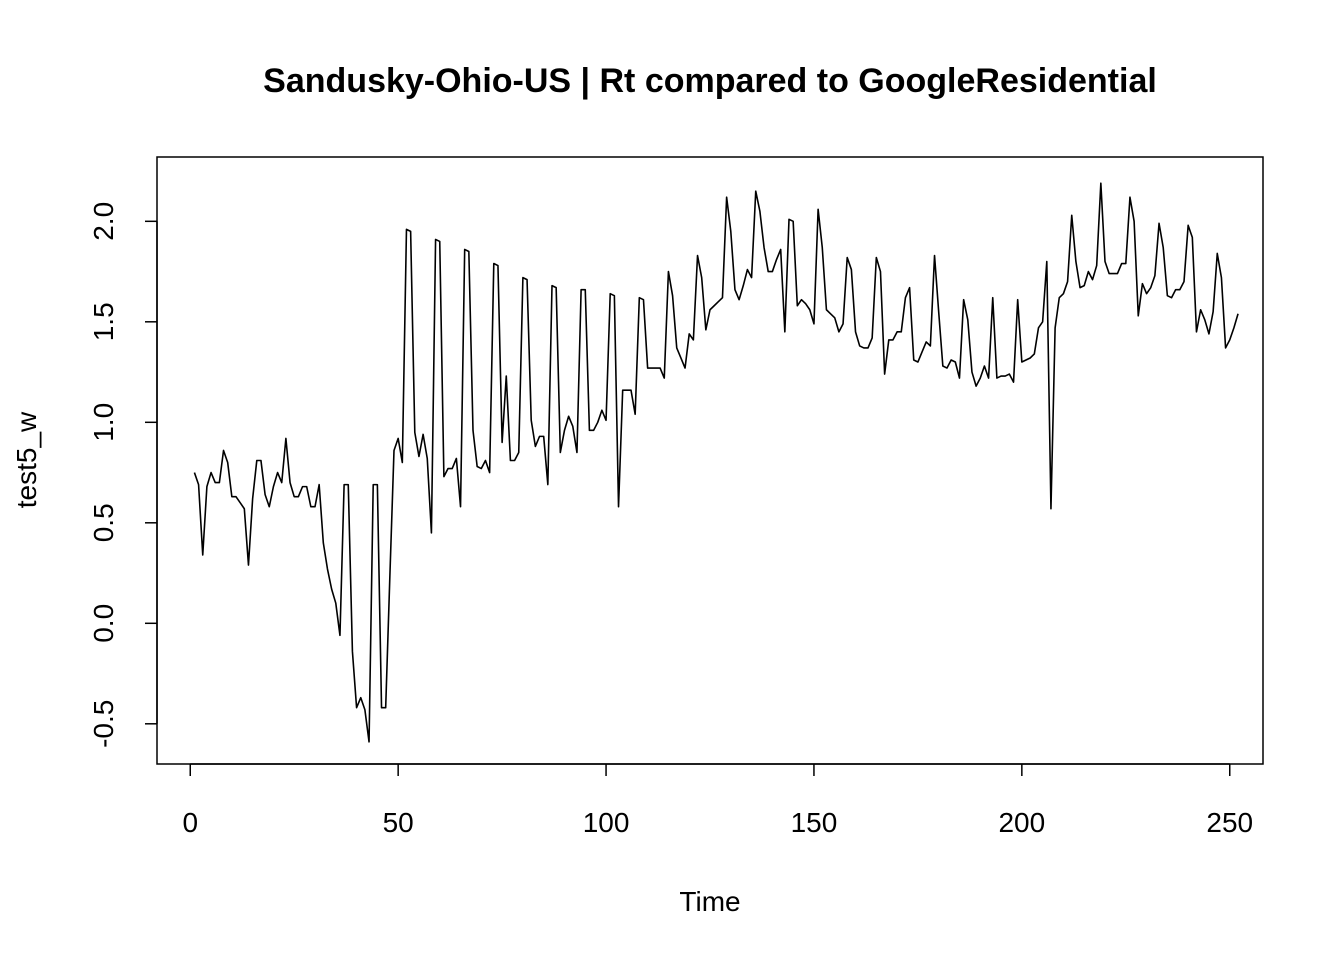 This screenshot has width=1344, height=960. Describe the element at coordinates (190, 822) in the screenshot. I see `x-tick-label: 0` at that location.